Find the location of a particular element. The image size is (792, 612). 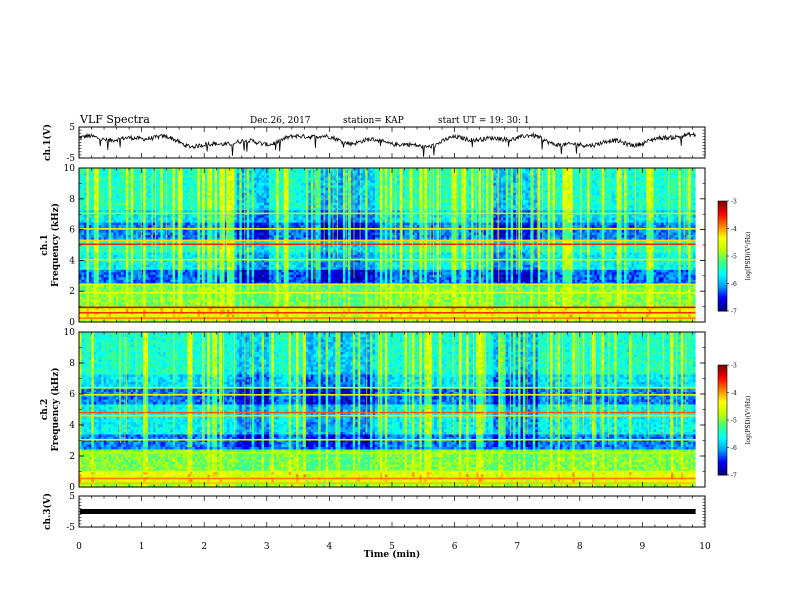

ch1-waveform-ytick-label: 5 is located at coordinates (72, 128).